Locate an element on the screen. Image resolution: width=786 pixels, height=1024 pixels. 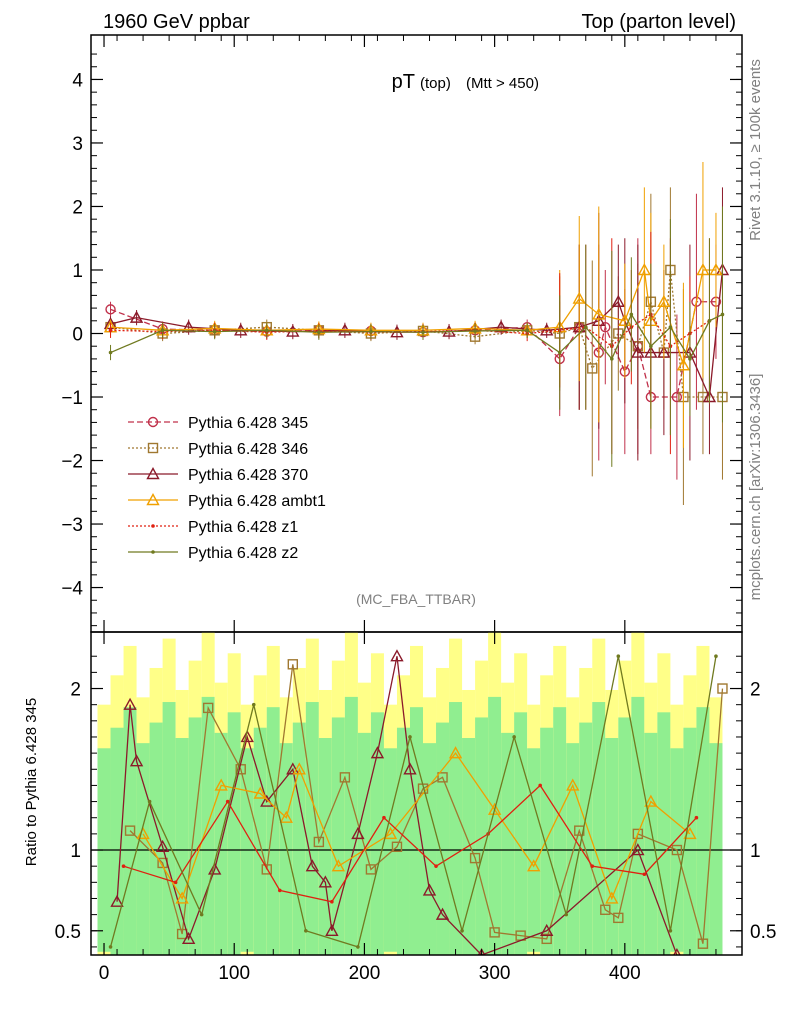
ratio-series-line is located at coordinates (416, 826).